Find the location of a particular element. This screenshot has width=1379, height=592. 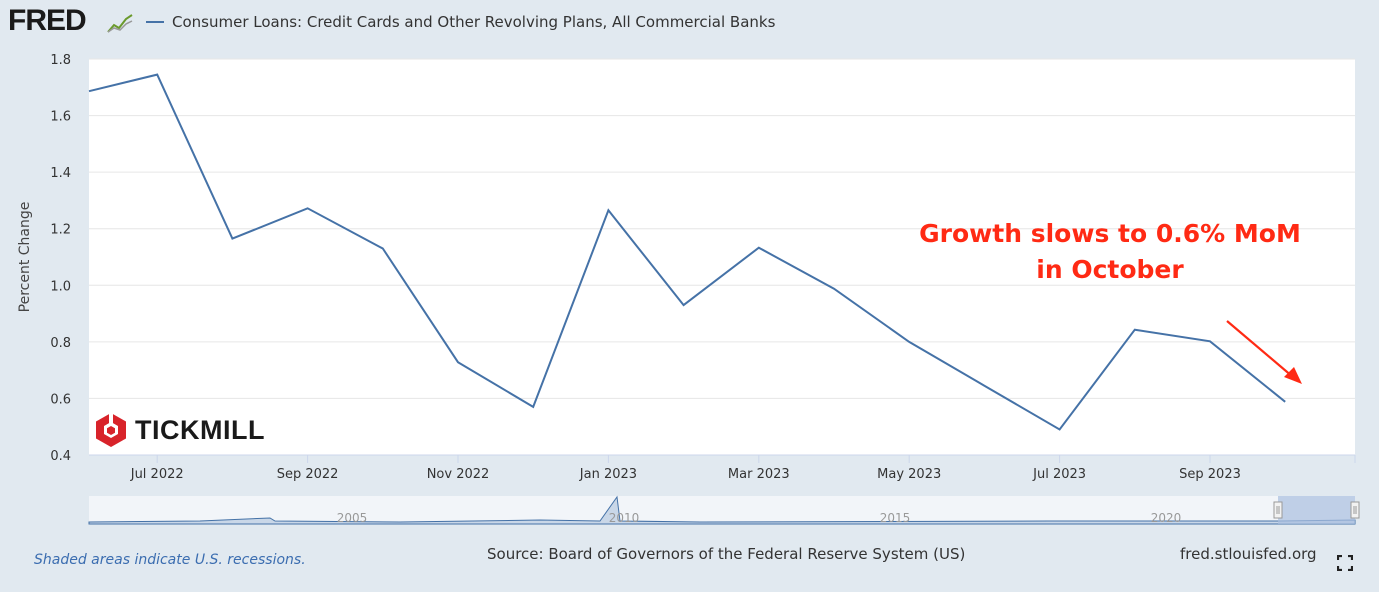

navigator-tick-label: 2010 is located at coordinates (624, 518).